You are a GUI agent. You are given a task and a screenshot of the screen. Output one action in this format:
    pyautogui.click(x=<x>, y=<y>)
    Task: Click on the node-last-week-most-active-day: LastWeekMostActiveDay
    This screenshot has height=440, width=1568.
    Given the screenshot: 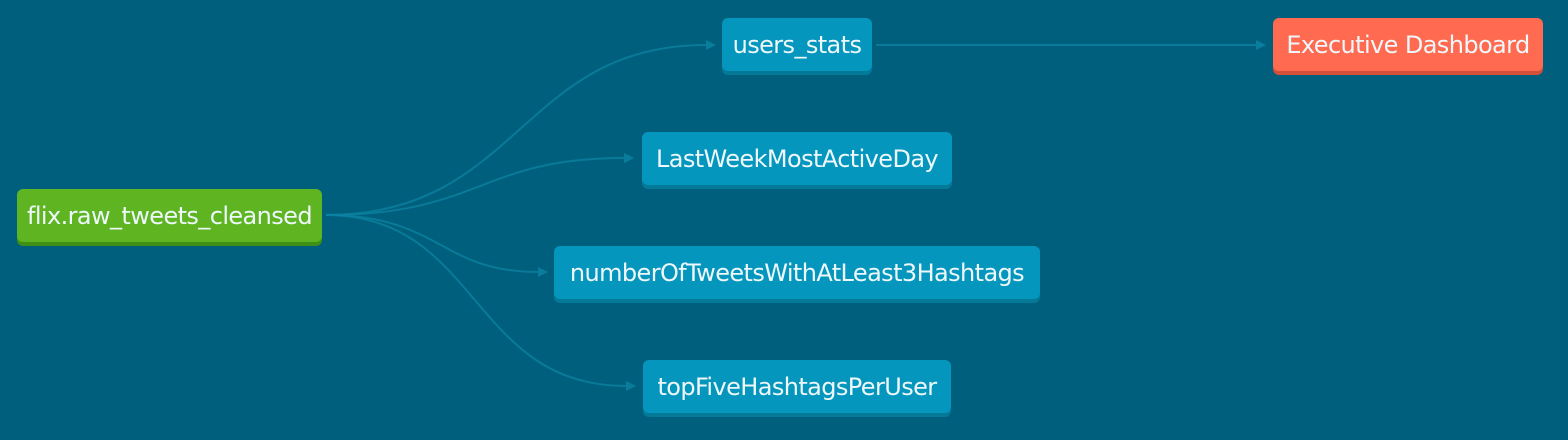 What is the action you would take?
    pyautogui.click(x=797, y=158)
    